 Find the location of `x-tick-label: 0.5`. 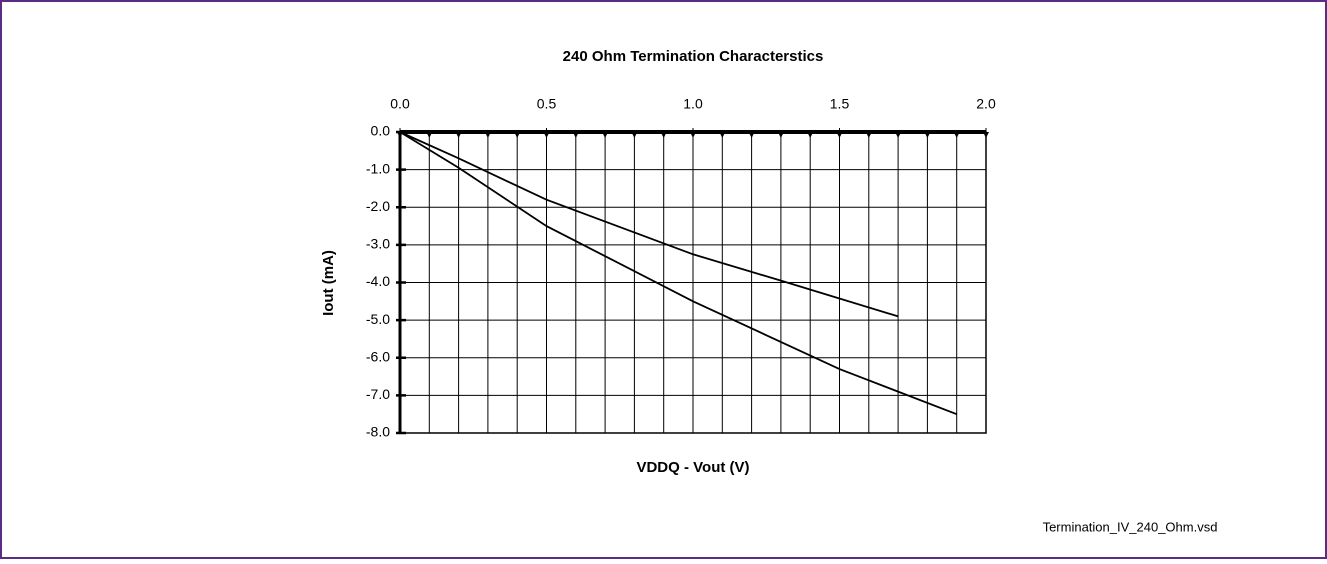

x-tick-label: 0.5 is located at coordinates (547, 104).